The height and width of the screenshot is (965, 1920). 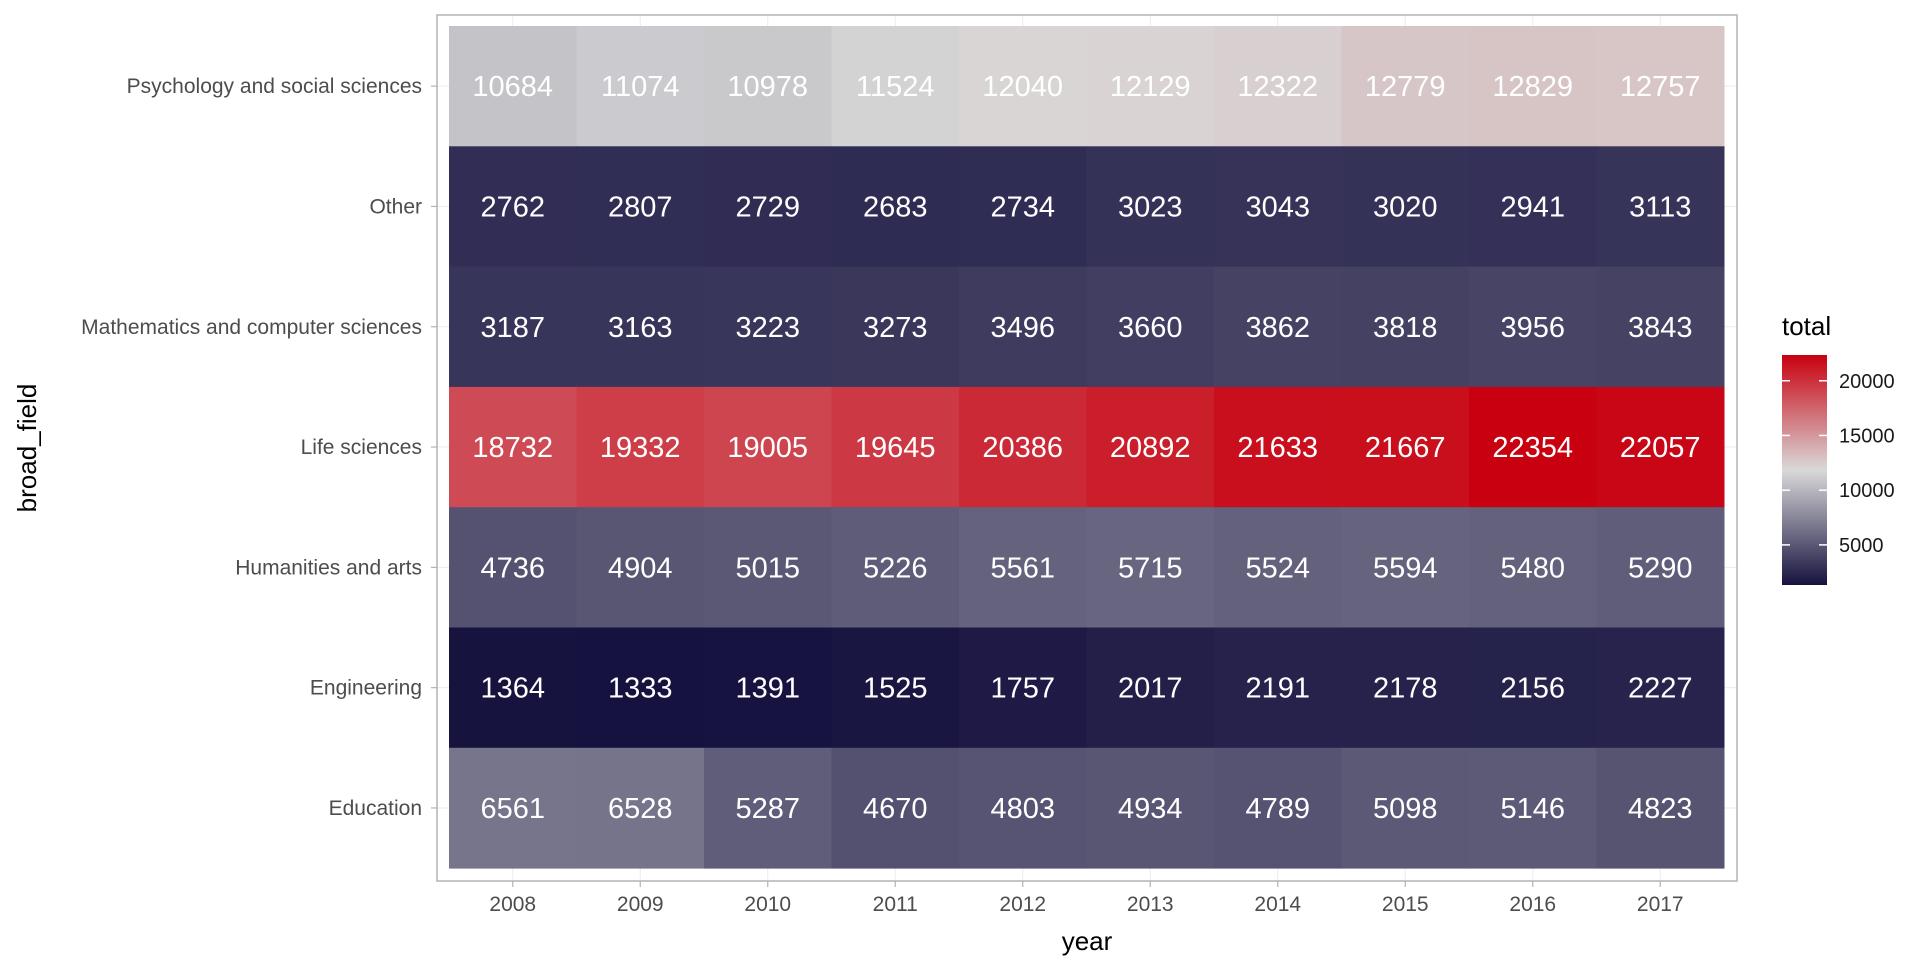 I want to click on legend-tick-label: 20000, so click(x=1867, y=382).